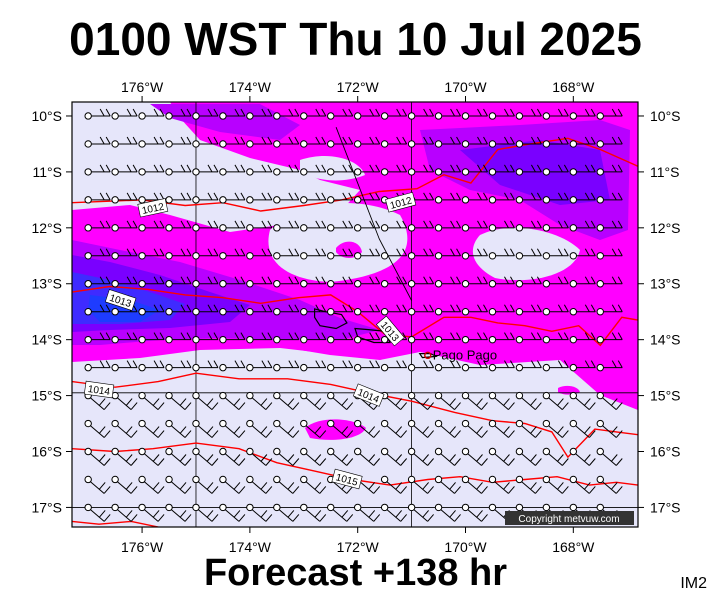  What do you see at coordinates (46, 396) in the screenshot?
I see `lat-label-left: 15°S` at bounding box center [46, 396].